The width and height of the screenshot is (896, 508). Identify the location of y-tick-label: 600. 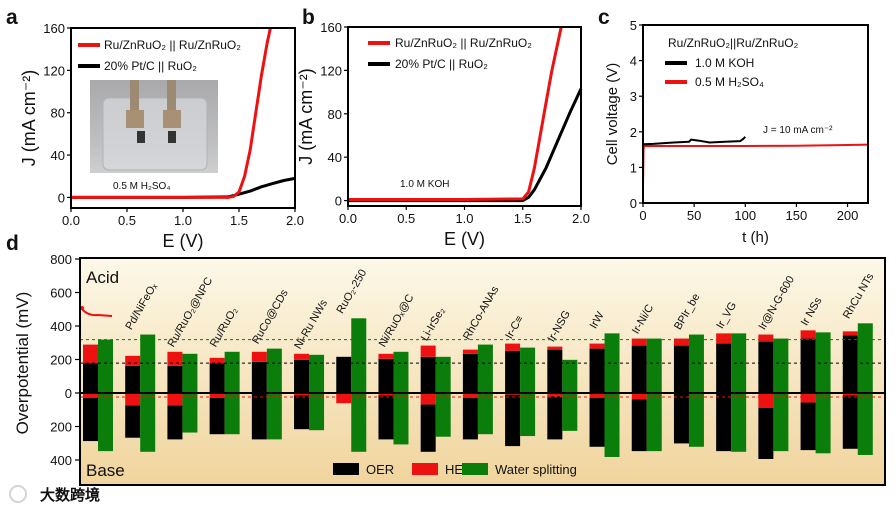
(61, 293).